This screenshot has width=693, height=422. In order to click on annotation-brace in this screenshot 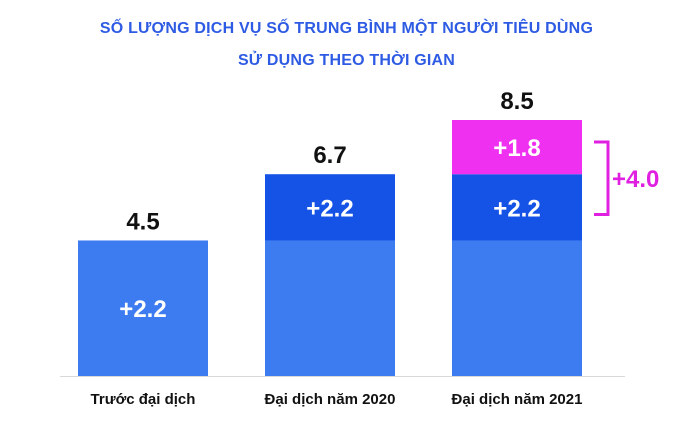, I will do `click(602, 178)`.